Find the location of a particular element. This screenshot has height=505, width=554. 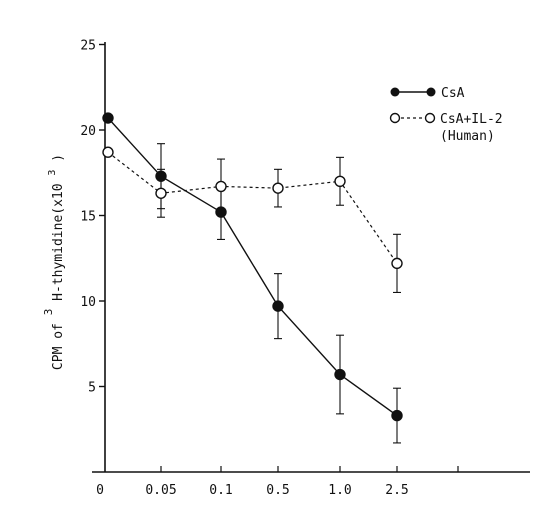

y-axis-label-suffix: ) is located at coordinates (58, 158).